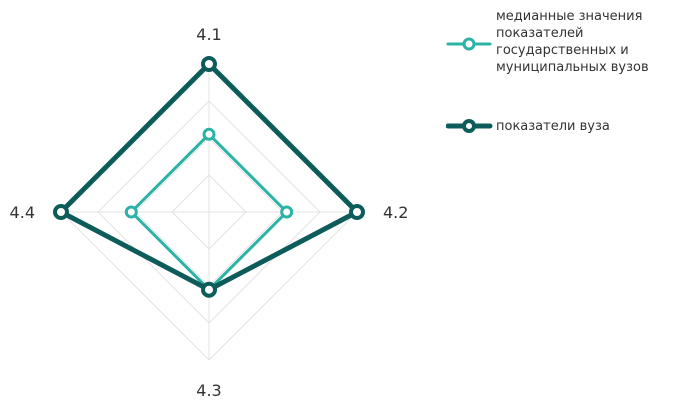 This screenshot has width=692, height=406. Describe the element at coordinates (208, 34) in the screenshot. I see `axis-label: 4.1` at that location.